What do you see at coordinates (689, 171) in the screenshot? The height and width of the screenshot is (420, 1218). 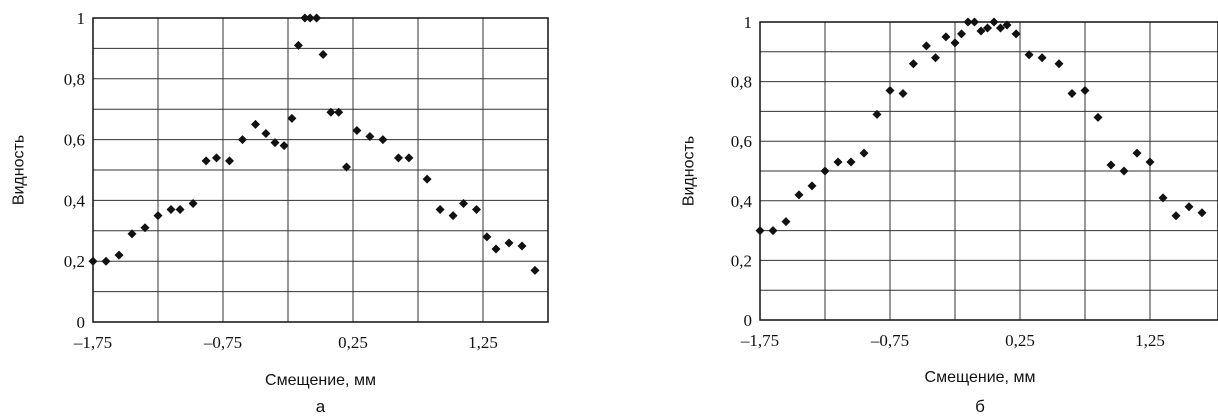 I see `y-axis-title: Видность` at bounding box center [689, 171].